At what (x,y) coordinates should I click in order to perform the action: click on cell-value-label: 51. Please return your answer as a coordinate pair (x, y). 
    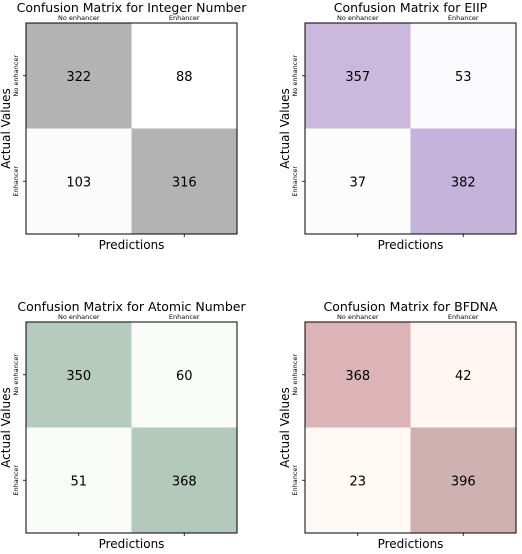
    Looking at the image, I should click on (78, 481).